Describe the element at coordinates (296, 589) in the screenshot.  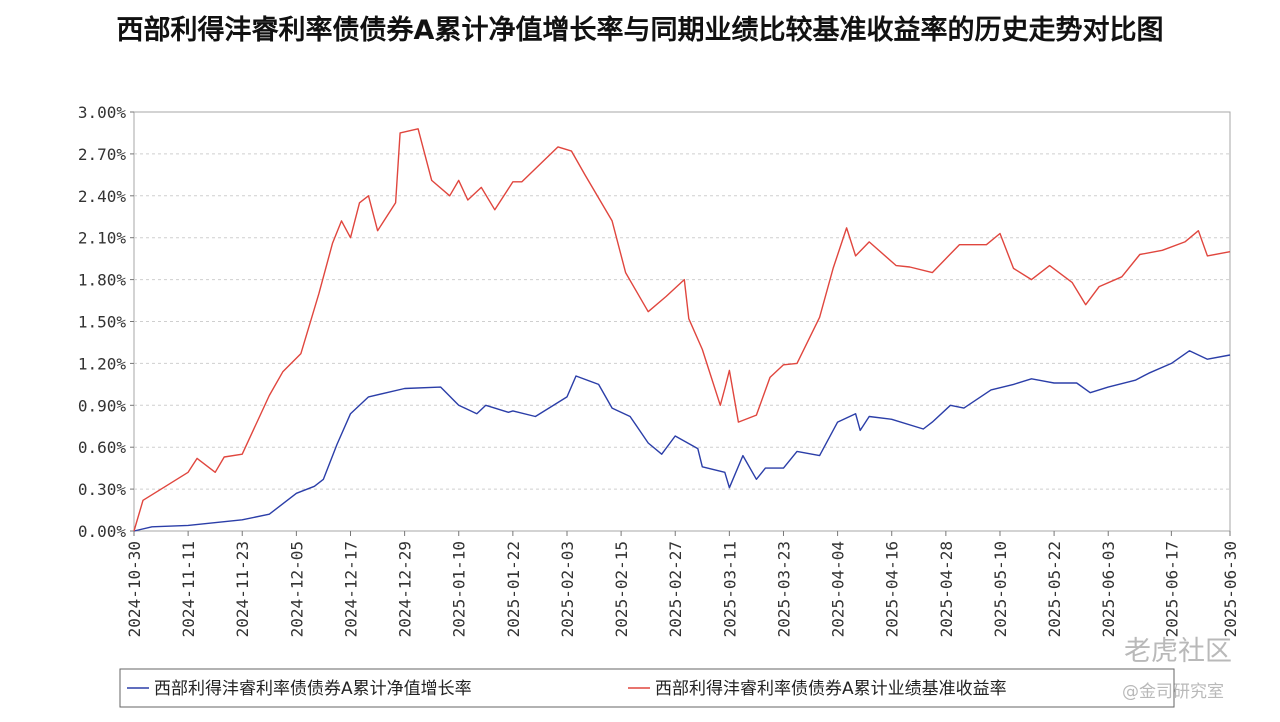
I see `x-tick-label: 2024-12-05` at that location.